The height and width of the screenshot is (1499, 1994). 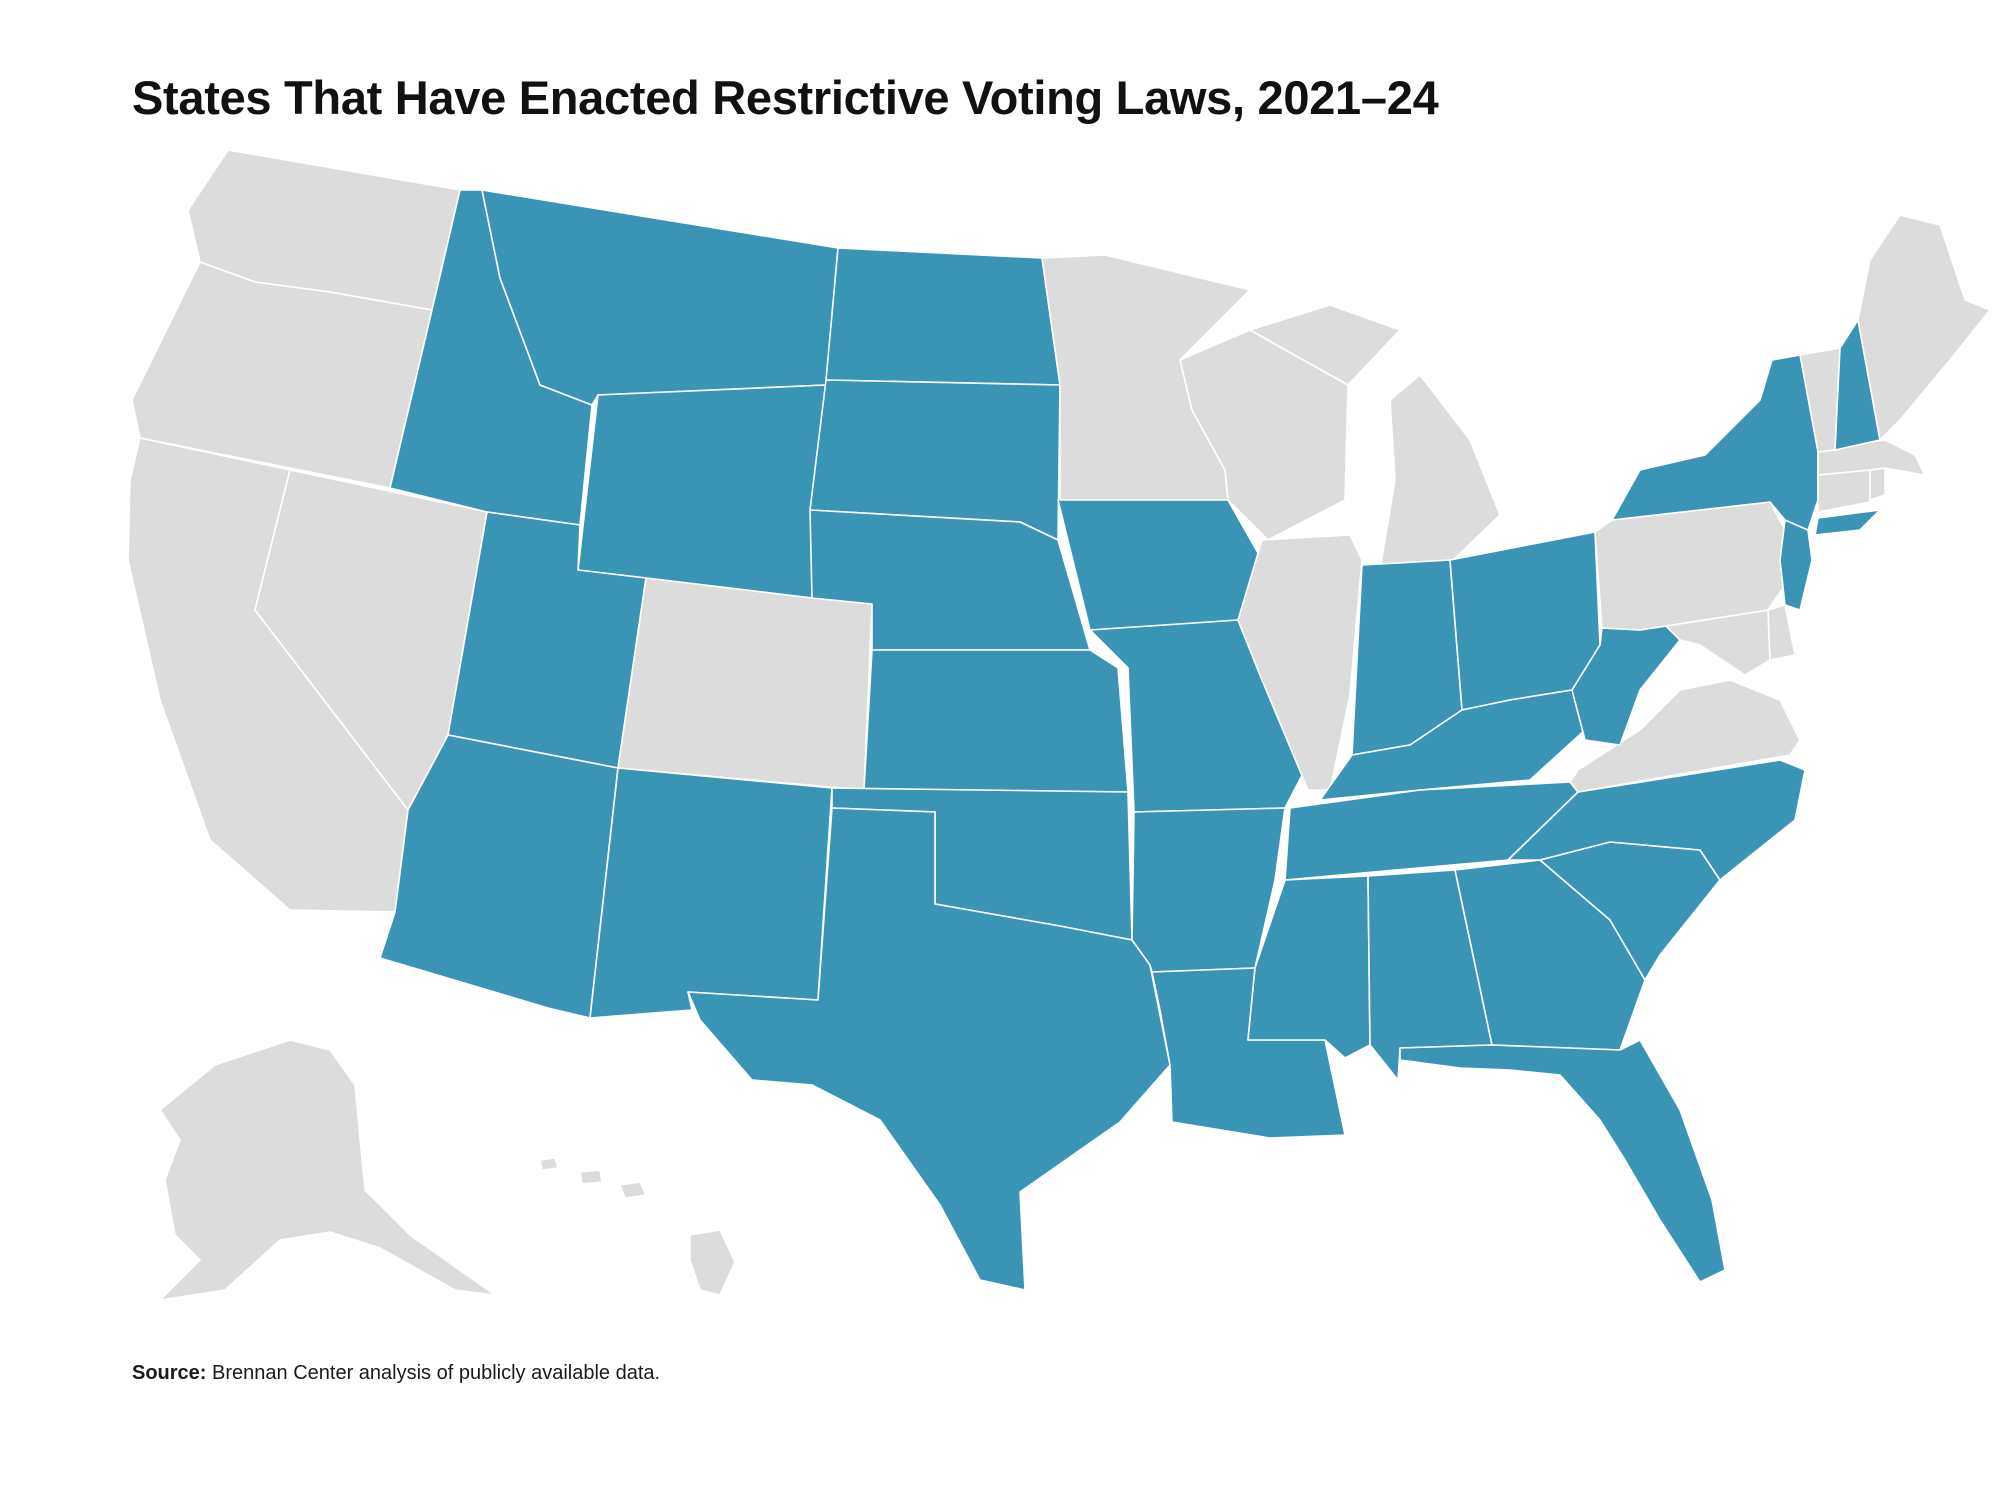 I want to click on state-kansas, so click(x=996, y=721).